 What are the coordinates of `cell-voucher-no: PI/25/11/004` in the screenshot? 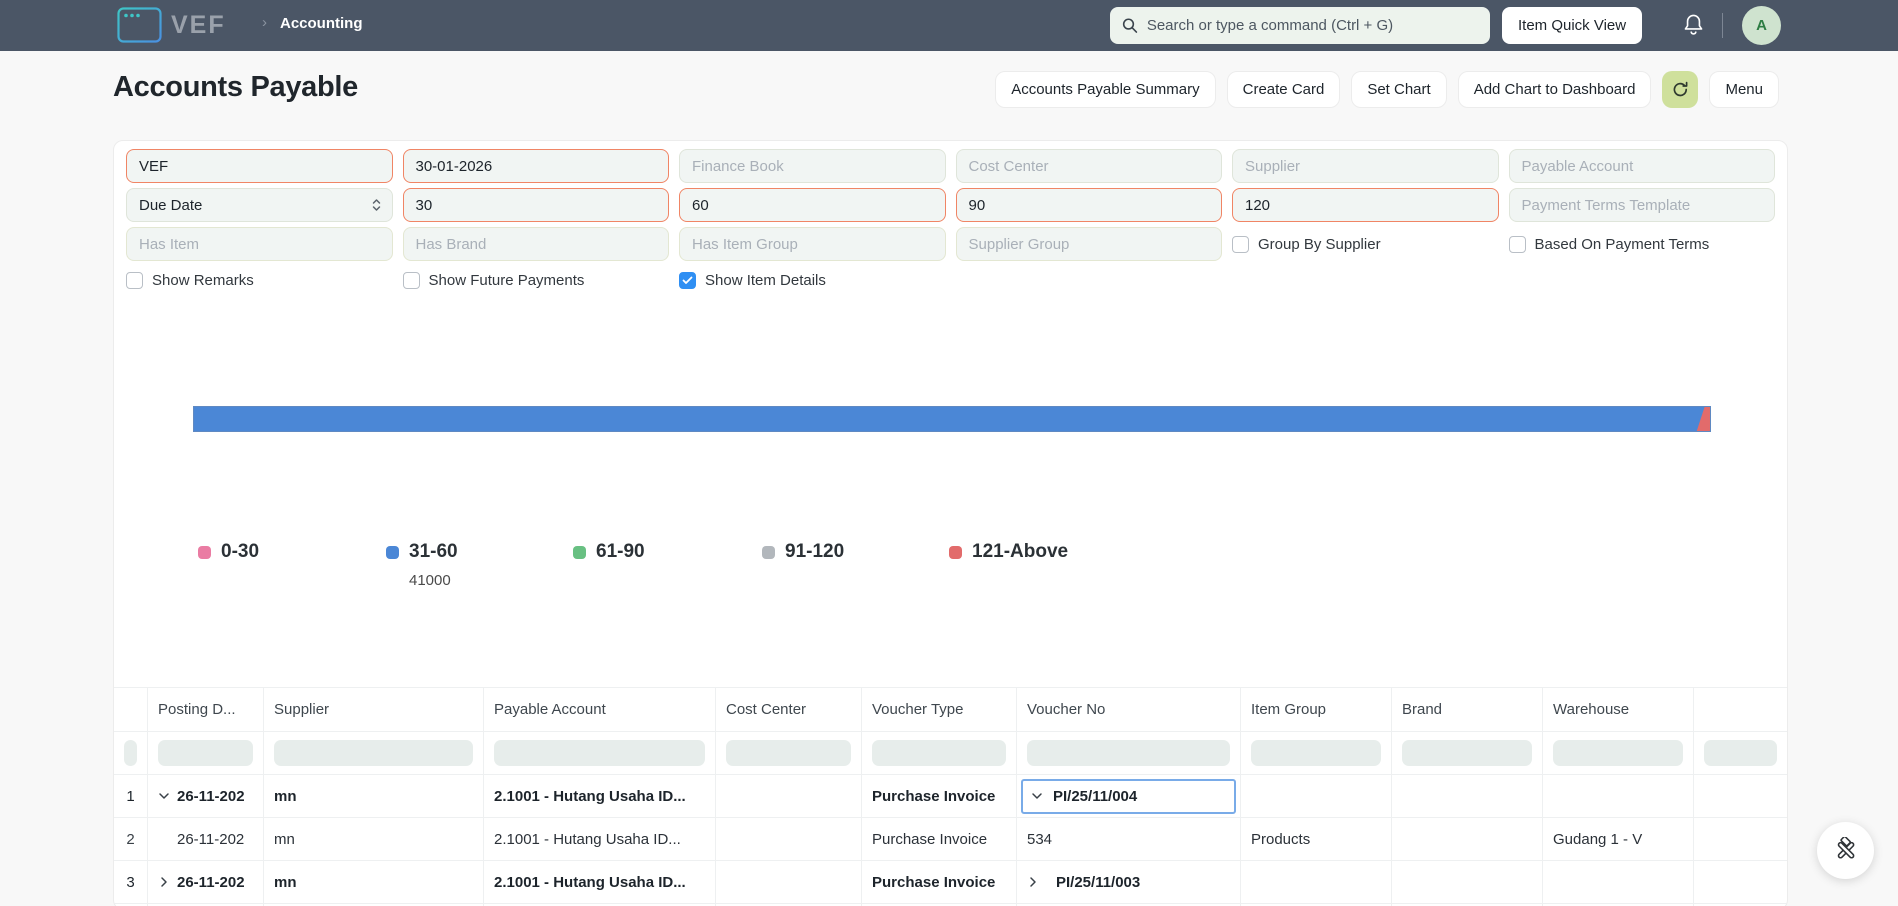 It's located at (1129, 796).